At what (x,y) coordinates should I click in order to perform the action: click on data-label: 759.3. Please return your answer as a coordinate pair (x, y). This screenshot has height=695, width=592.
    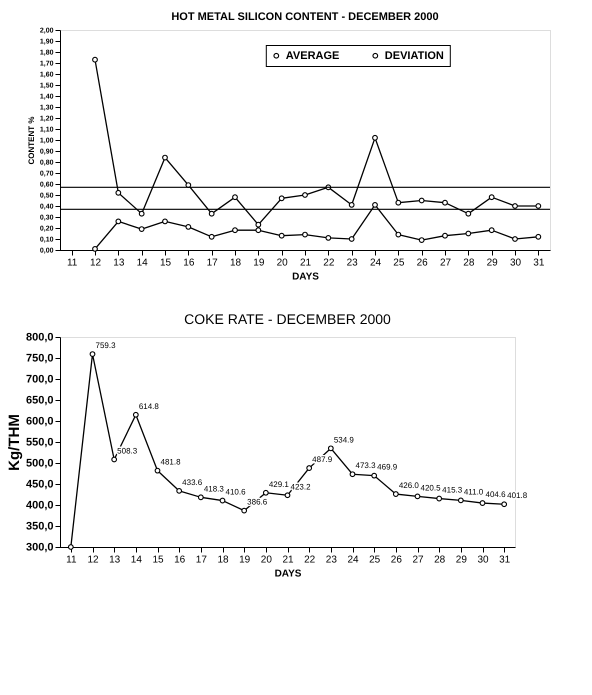
    Looking at the image, I should click on (106, 345).